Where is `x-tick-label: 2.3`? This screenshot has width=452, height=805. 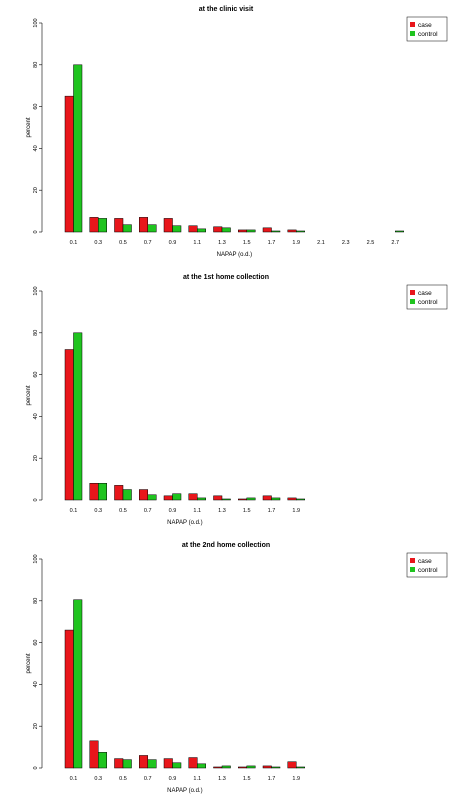 x-tick-label: 2.3 is located at coordinates (346, 243).